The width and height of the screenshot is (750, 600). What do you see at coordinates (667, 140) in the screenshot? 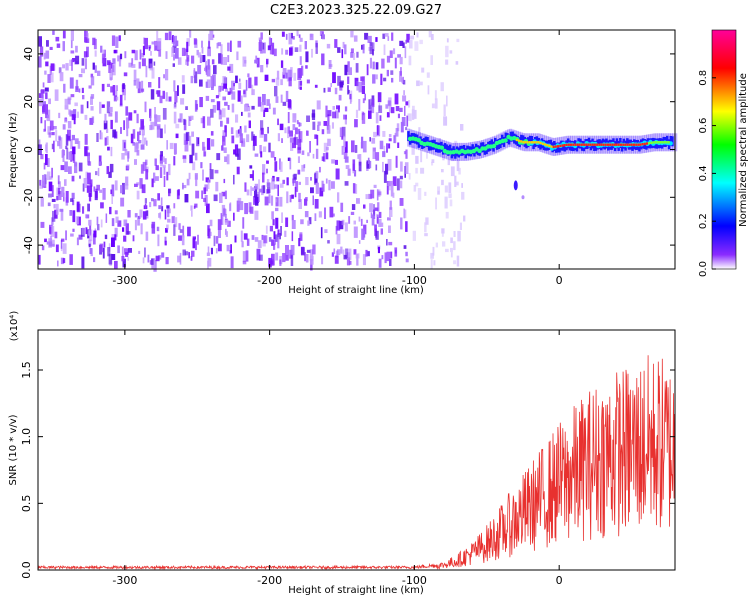
I see `track-blue` at bounding box center [667, 140].